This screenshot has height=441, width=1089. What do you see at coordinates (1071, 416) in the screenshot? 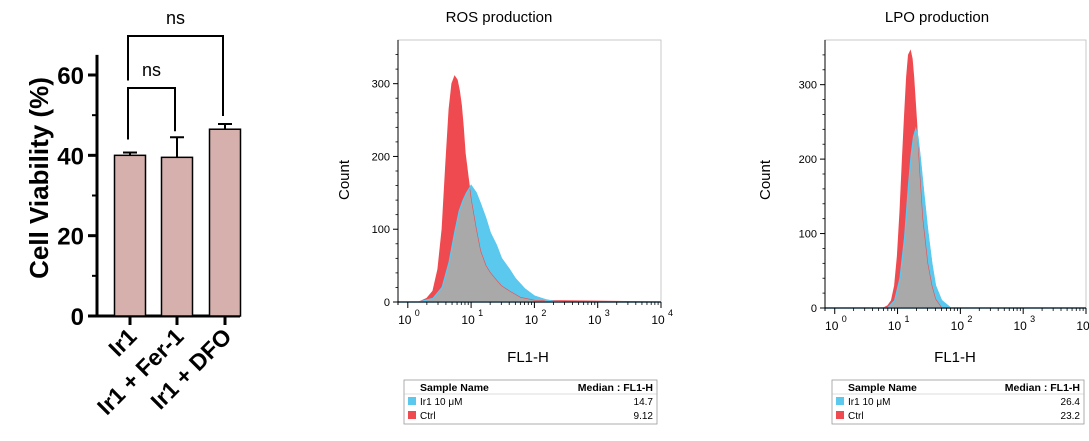
I see `lpo-legend-median: 23.2` at bounding box center [1071, 416].